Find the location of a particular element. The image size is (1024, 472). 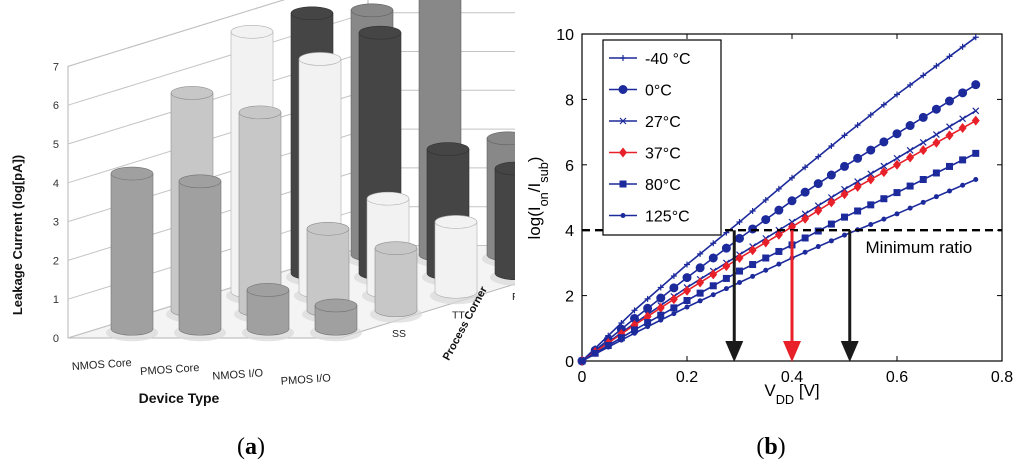

category-label: NMOS Core is located at coordinates (101, 365).